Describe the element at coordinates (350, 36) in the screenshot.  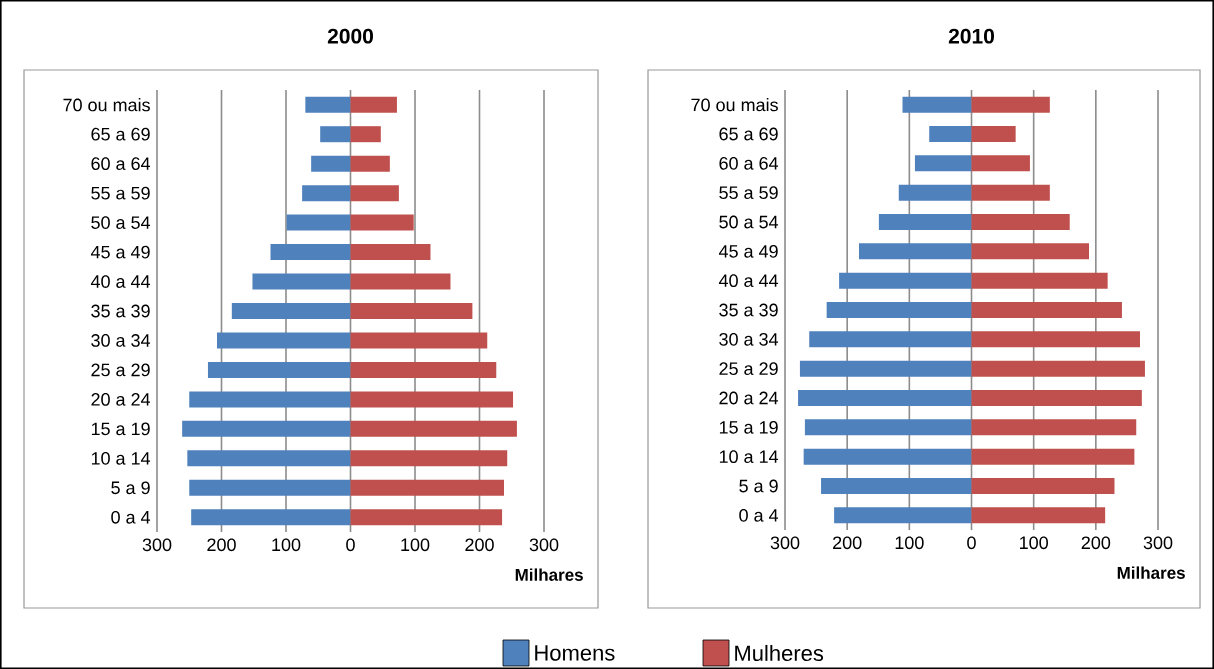
I see `chart-title: 2000` at that location.